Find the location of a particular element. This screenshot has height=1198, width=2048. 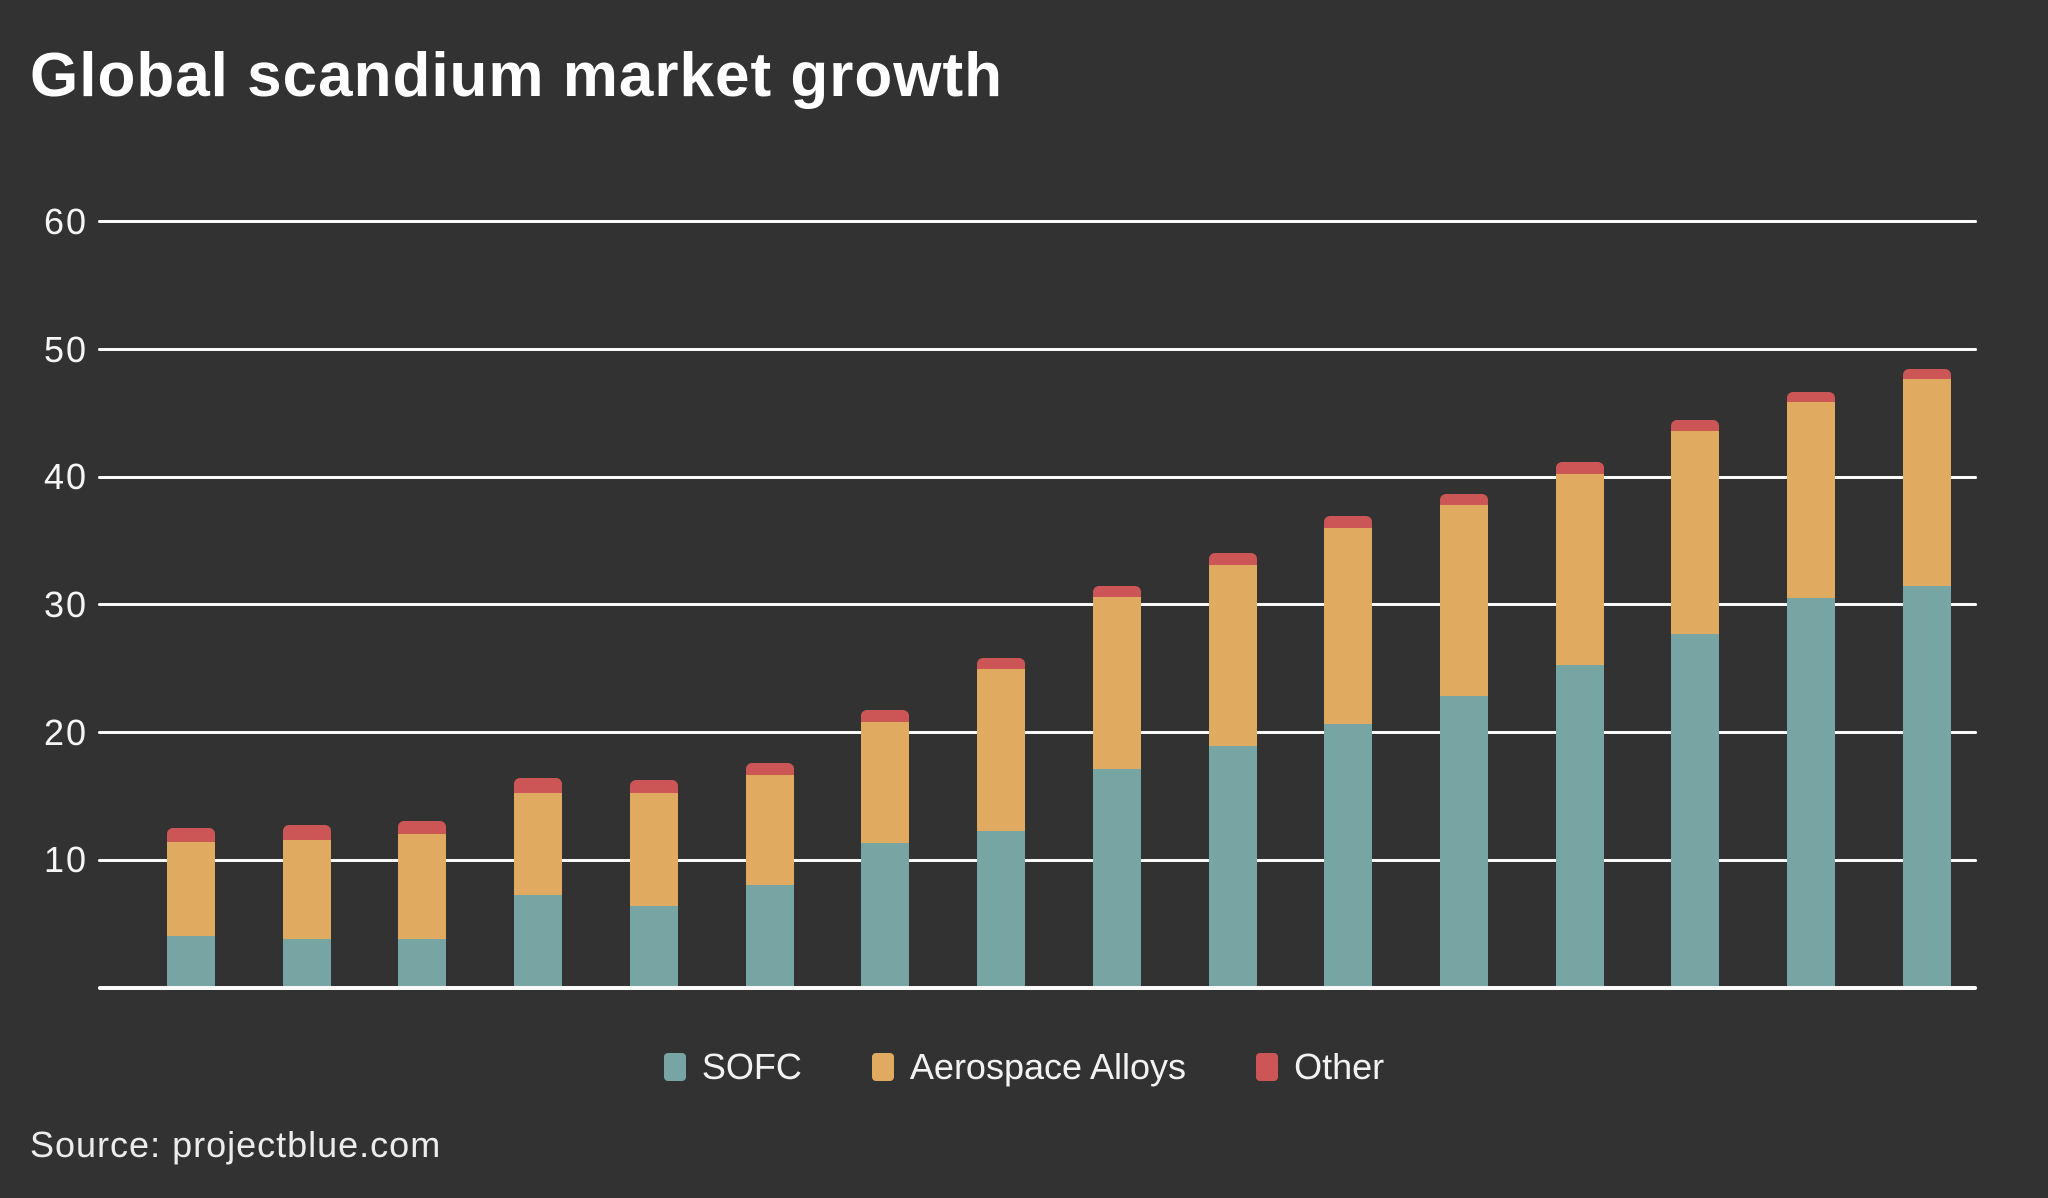

x-axis-baseline is located at coordinates (1037, 988).